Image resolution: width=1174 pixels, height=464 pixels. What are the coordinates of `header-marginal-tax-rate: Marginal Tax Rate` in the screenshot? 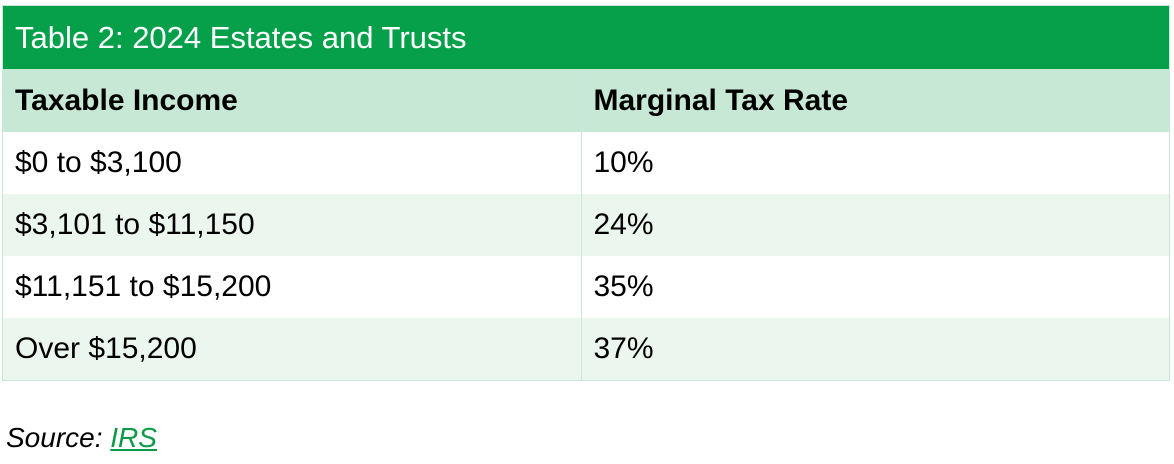 It's located at (874, 100).